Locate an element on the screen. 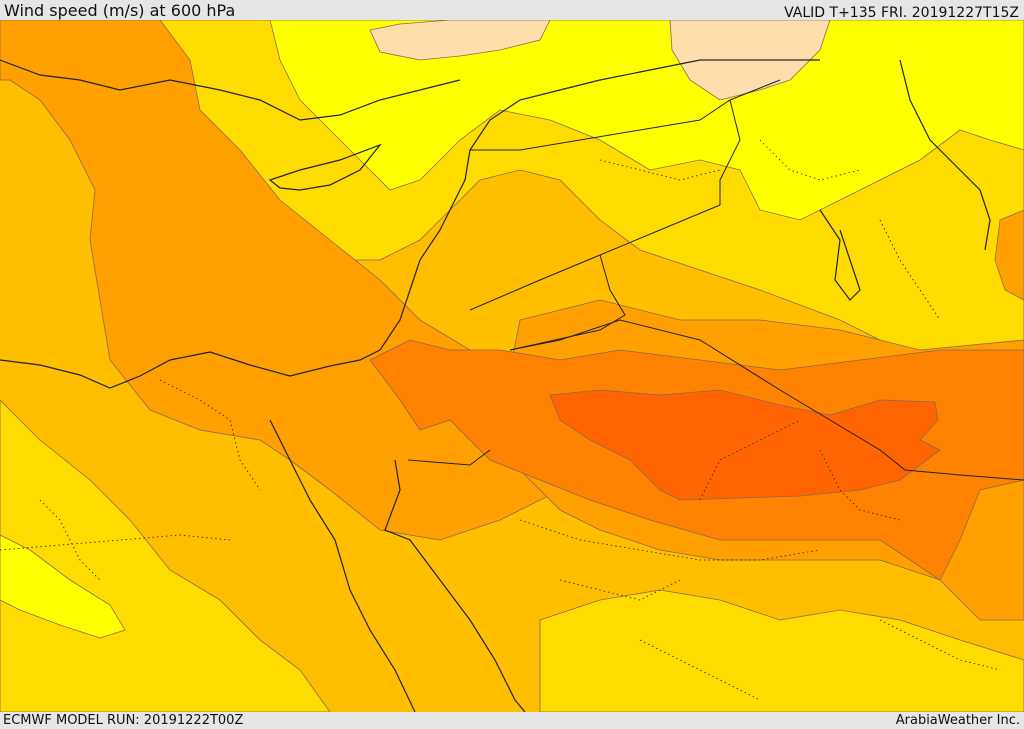 This screenshot has width=1024, height=729. field-gold-southeast is located at coordinates (781, 650).